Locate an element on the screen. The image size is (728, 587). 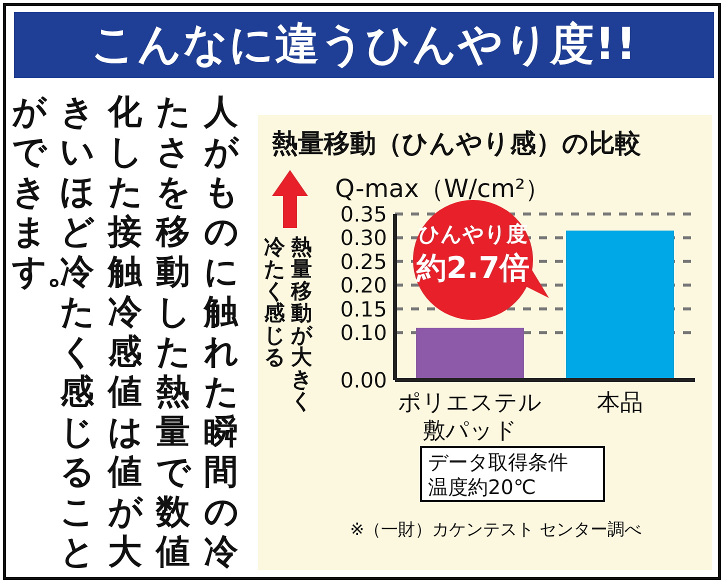
text: データ取得条件 is located at coordinates (498, 462).